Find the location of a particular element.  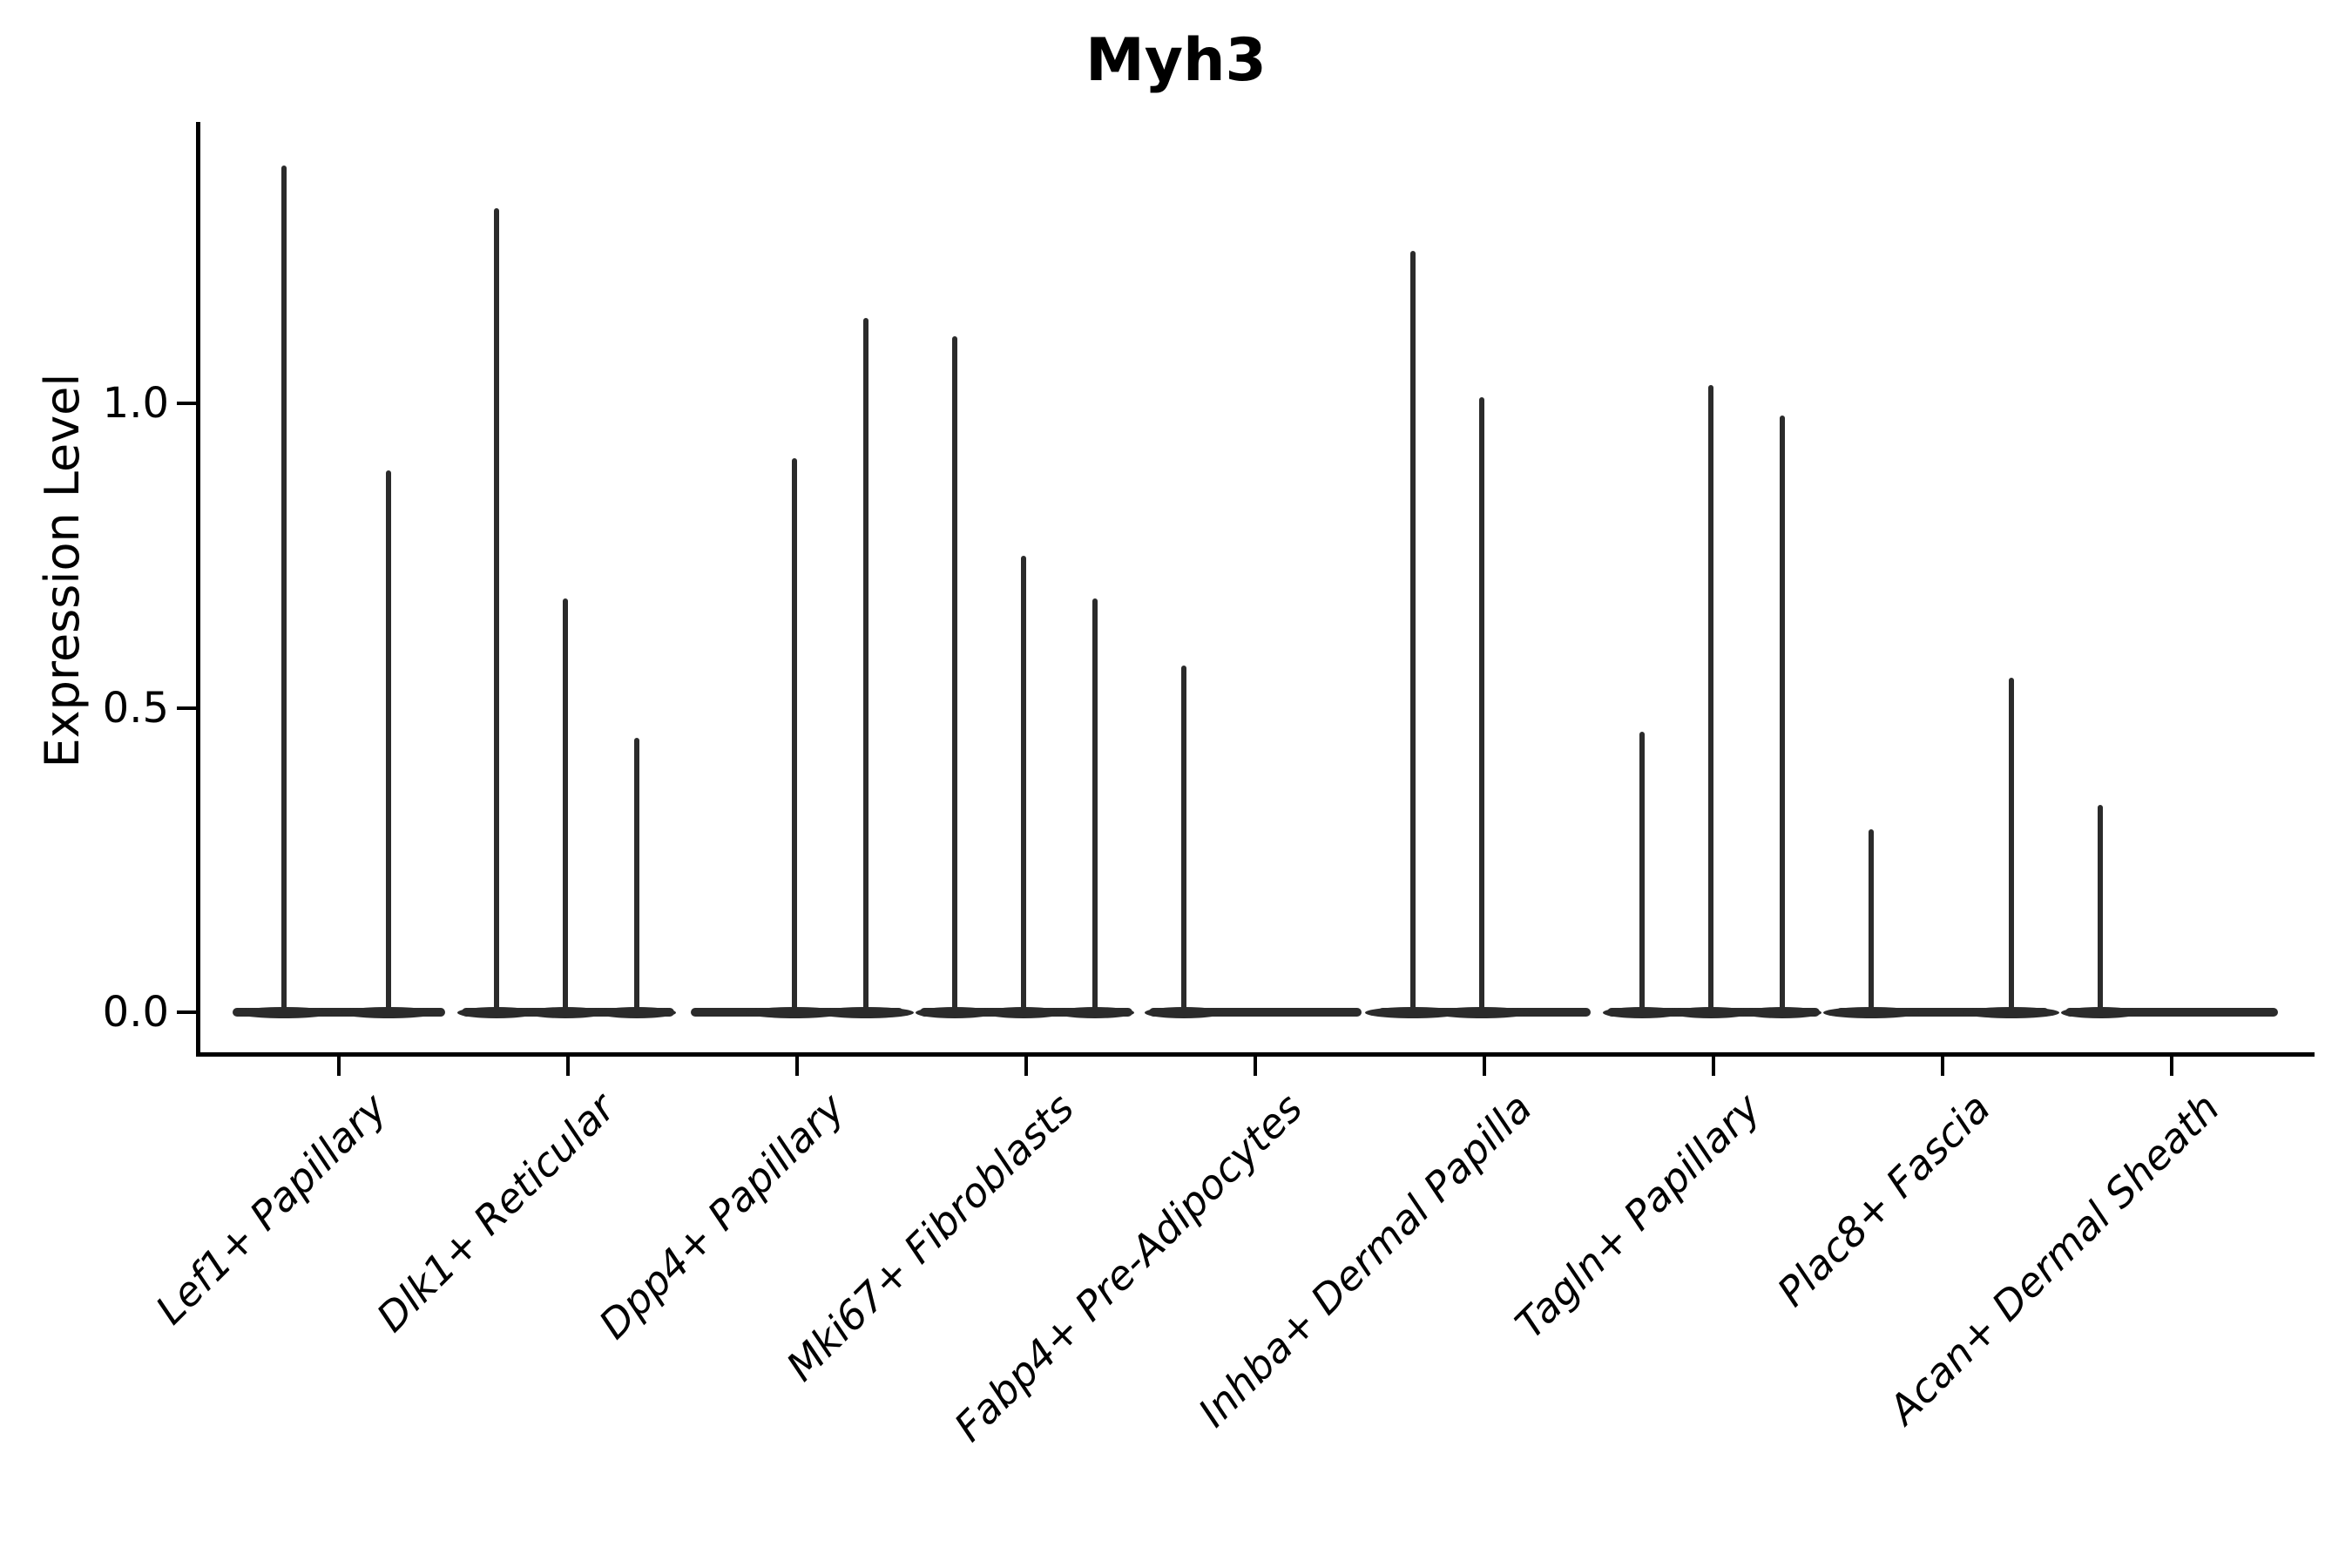

y-axis-spine is located at coordinates (198, 589).